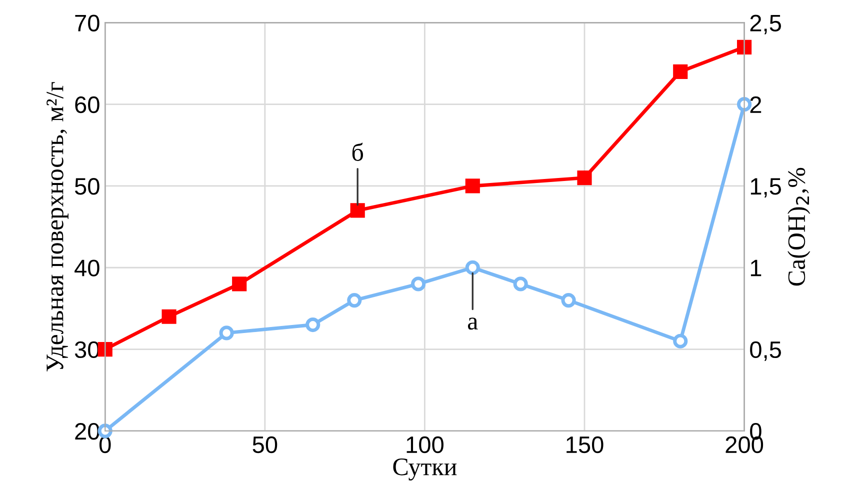  I want to click on y-tick-label: 70, so click(87, 23).